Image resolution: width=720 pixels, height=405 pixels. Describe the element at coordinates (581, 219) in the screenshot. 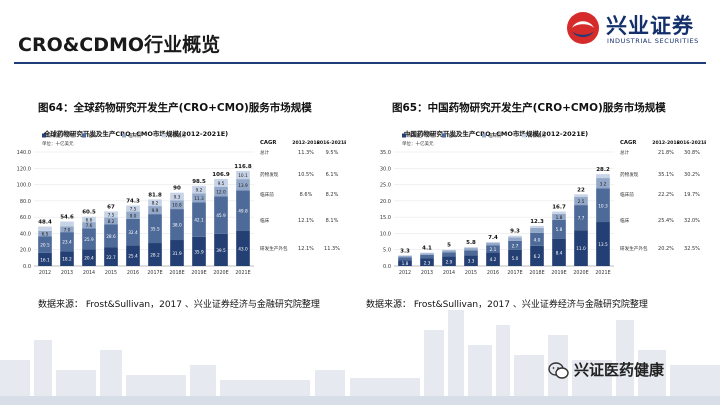

I see `bar-value-label: 7.7` at that location.